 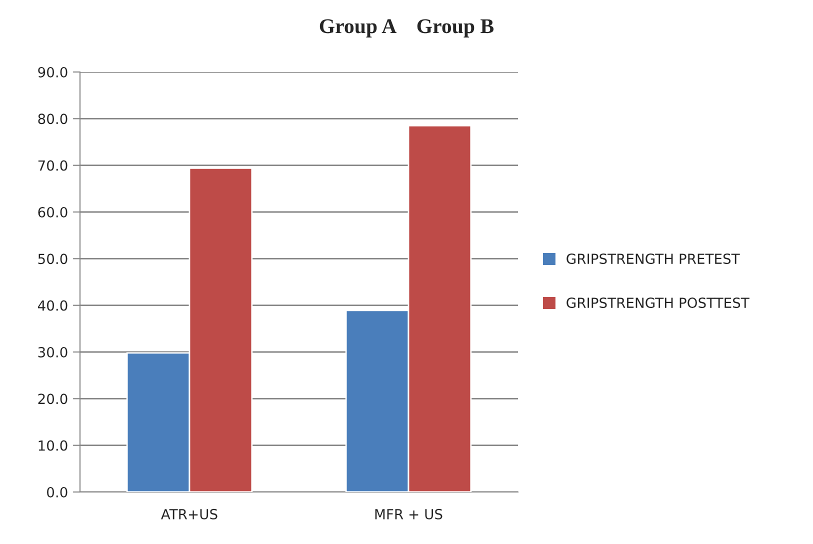 What do you see at coordinates (653, 259) in the screenshot?
I see `legend-label: GRIPSTRENGTH PRETEST` at bounding box center [653, 259].